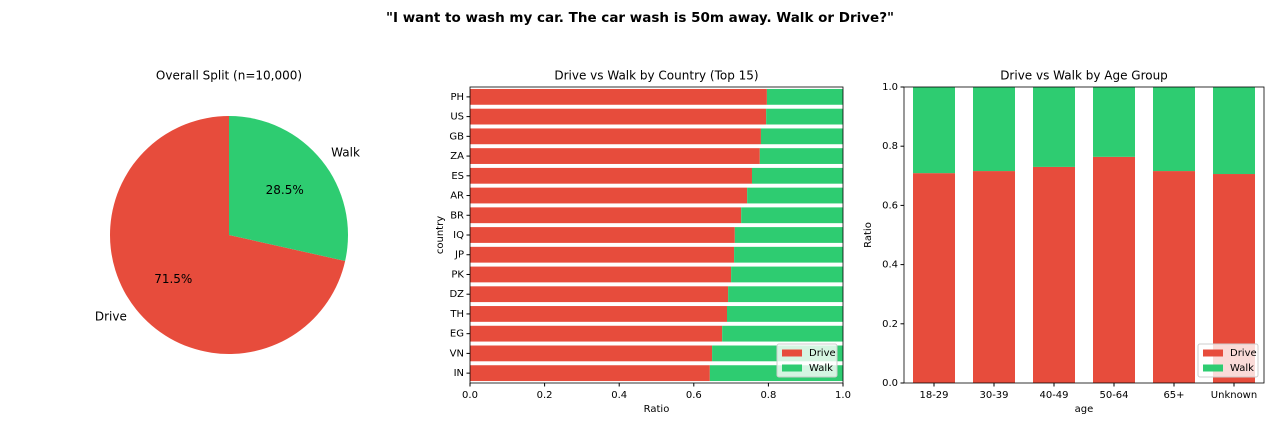  Describe the element at coordinates (1113, 395) in the screenshot. I see `x-tick-label: 50-64` at that location.